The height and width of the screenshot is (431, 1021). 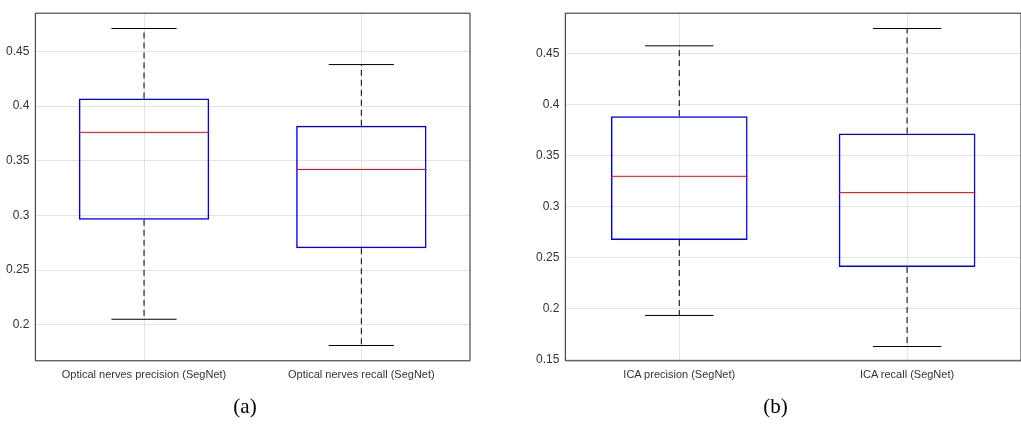 What do you see at coordinates (775, 406) in the screenshot?
I see `text: (b)` at bounding box center [775, 406].